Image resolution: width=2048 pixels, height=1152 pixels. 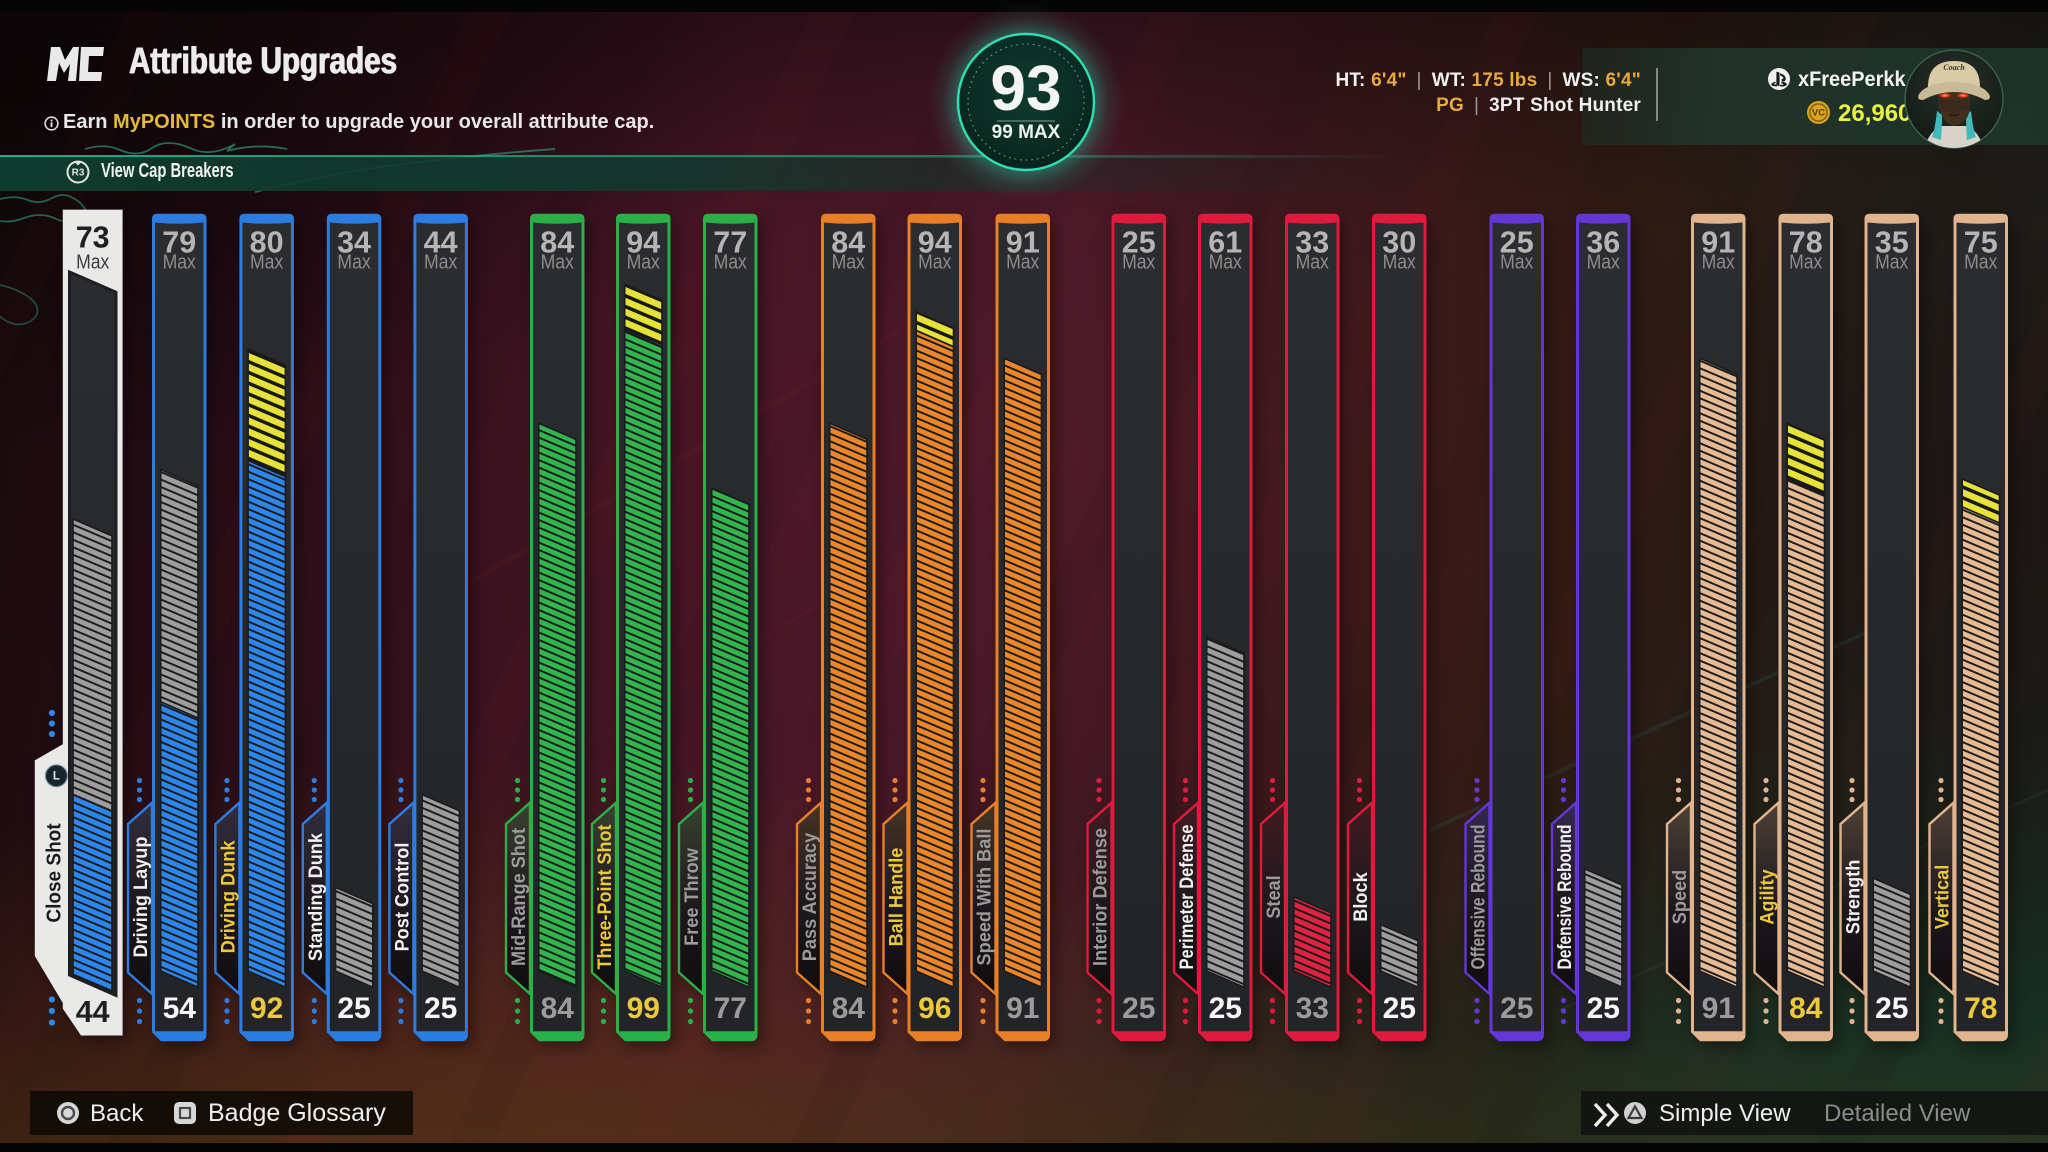 What do you see at coordinates (1818, 113) in the screenshot?
I see `svg-text: VC` at bounding box center [1818, 113].